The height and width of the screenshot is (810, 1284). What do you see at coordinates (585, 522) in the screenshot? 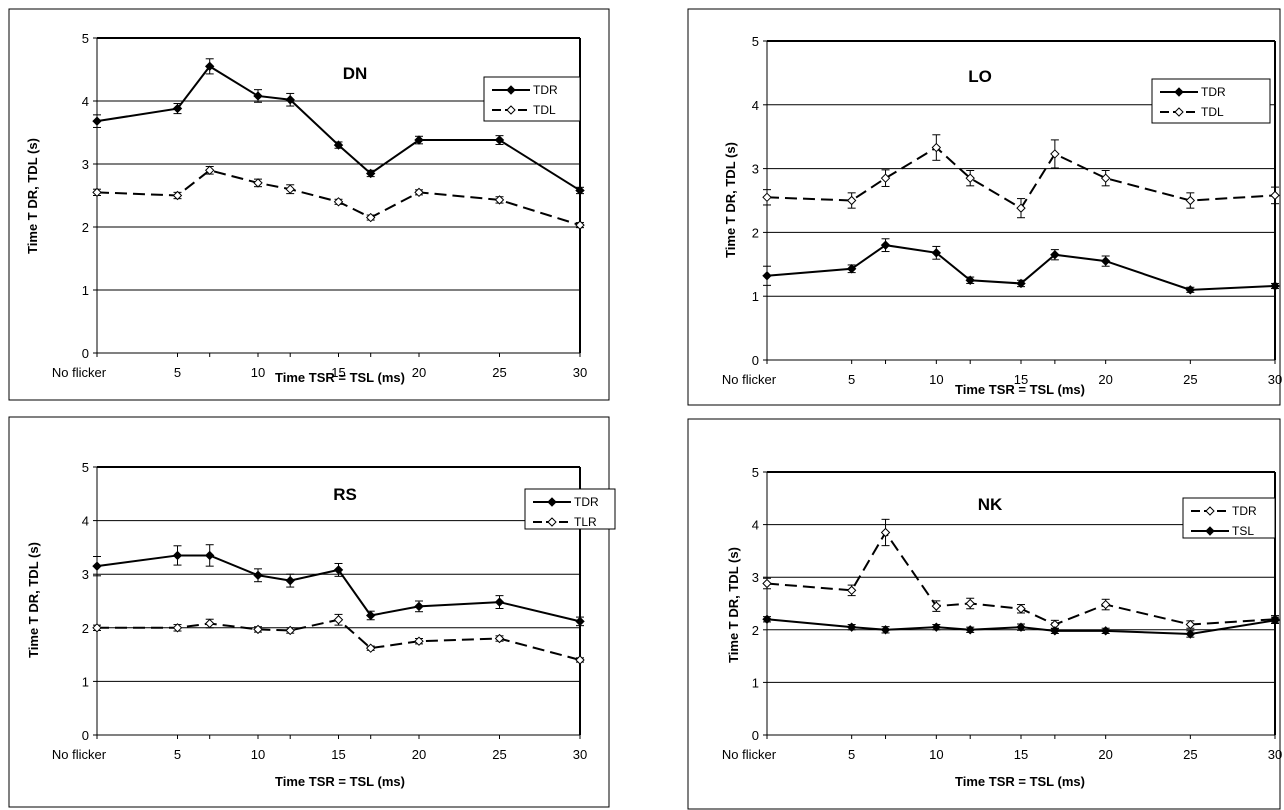
I see `legend-label: TLR` at bounding box center [585, 522].